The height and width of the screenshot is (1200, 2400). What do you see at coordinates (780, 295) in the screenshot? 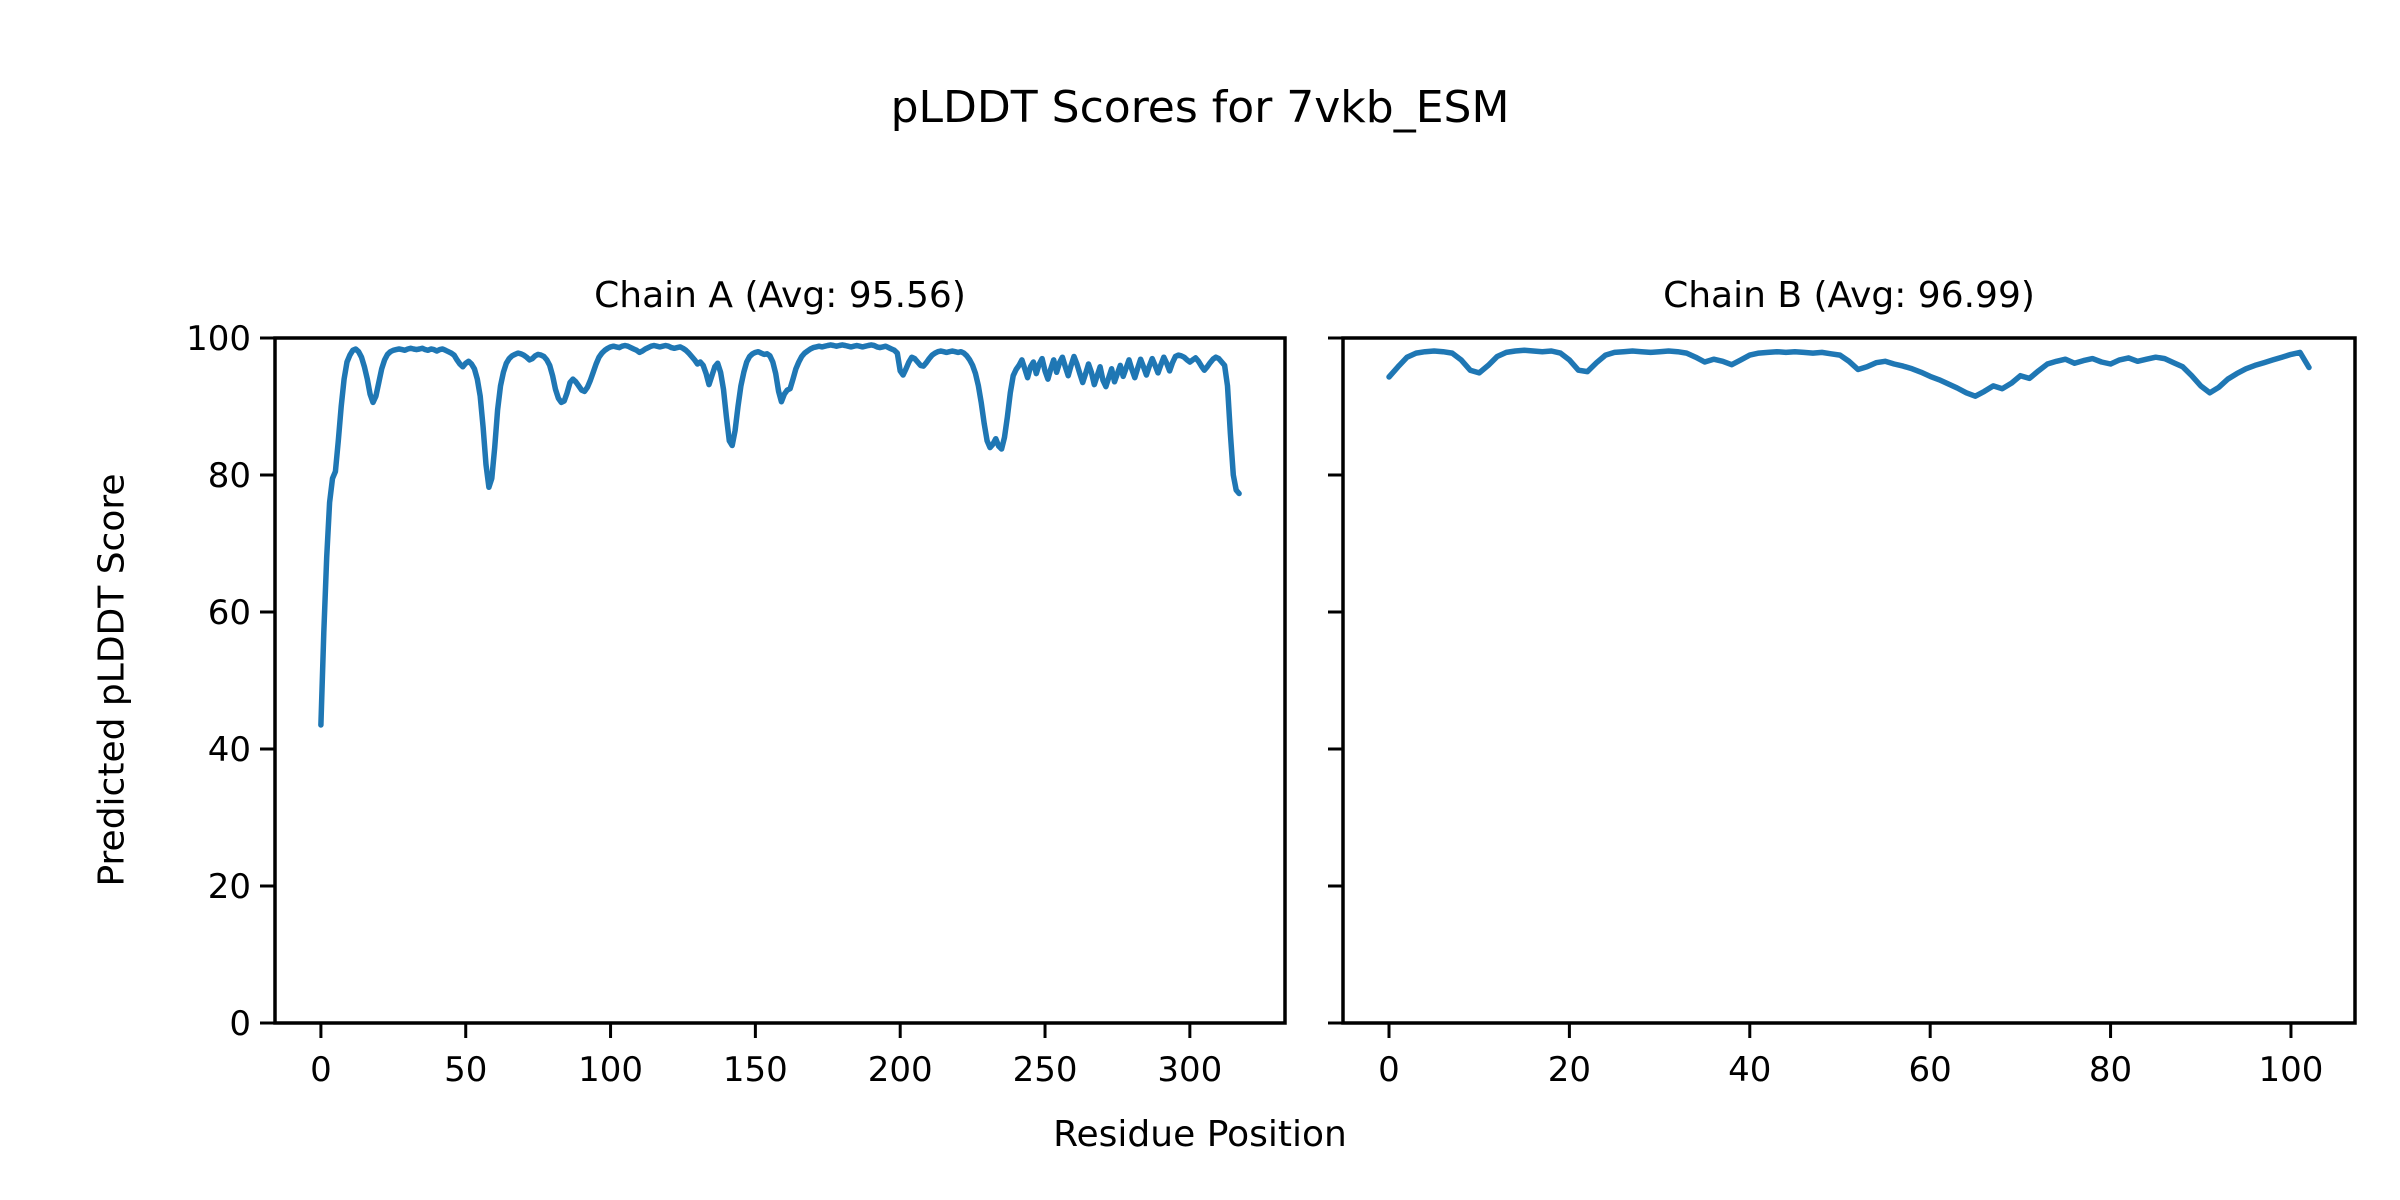
I see `chain-a-title: Chain A (Avg: 95.56)` at bounding box center [780, 295].